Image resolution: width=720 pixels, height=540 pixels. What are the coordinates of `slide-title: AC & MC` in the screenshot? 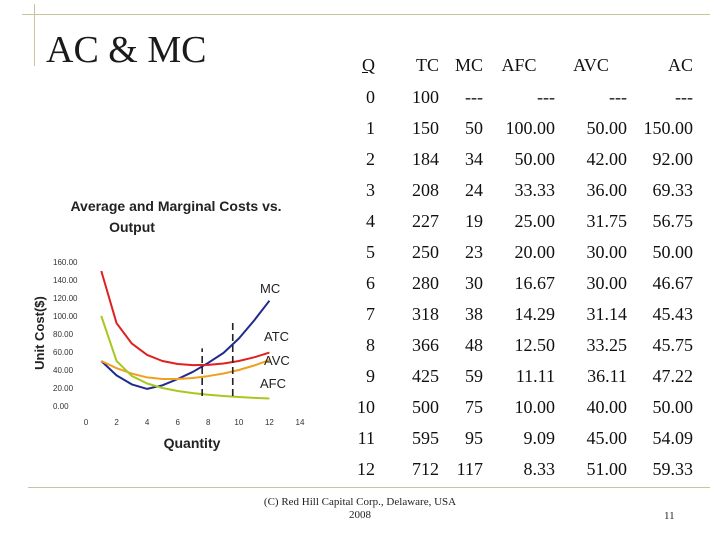 It's located at (126, 50).